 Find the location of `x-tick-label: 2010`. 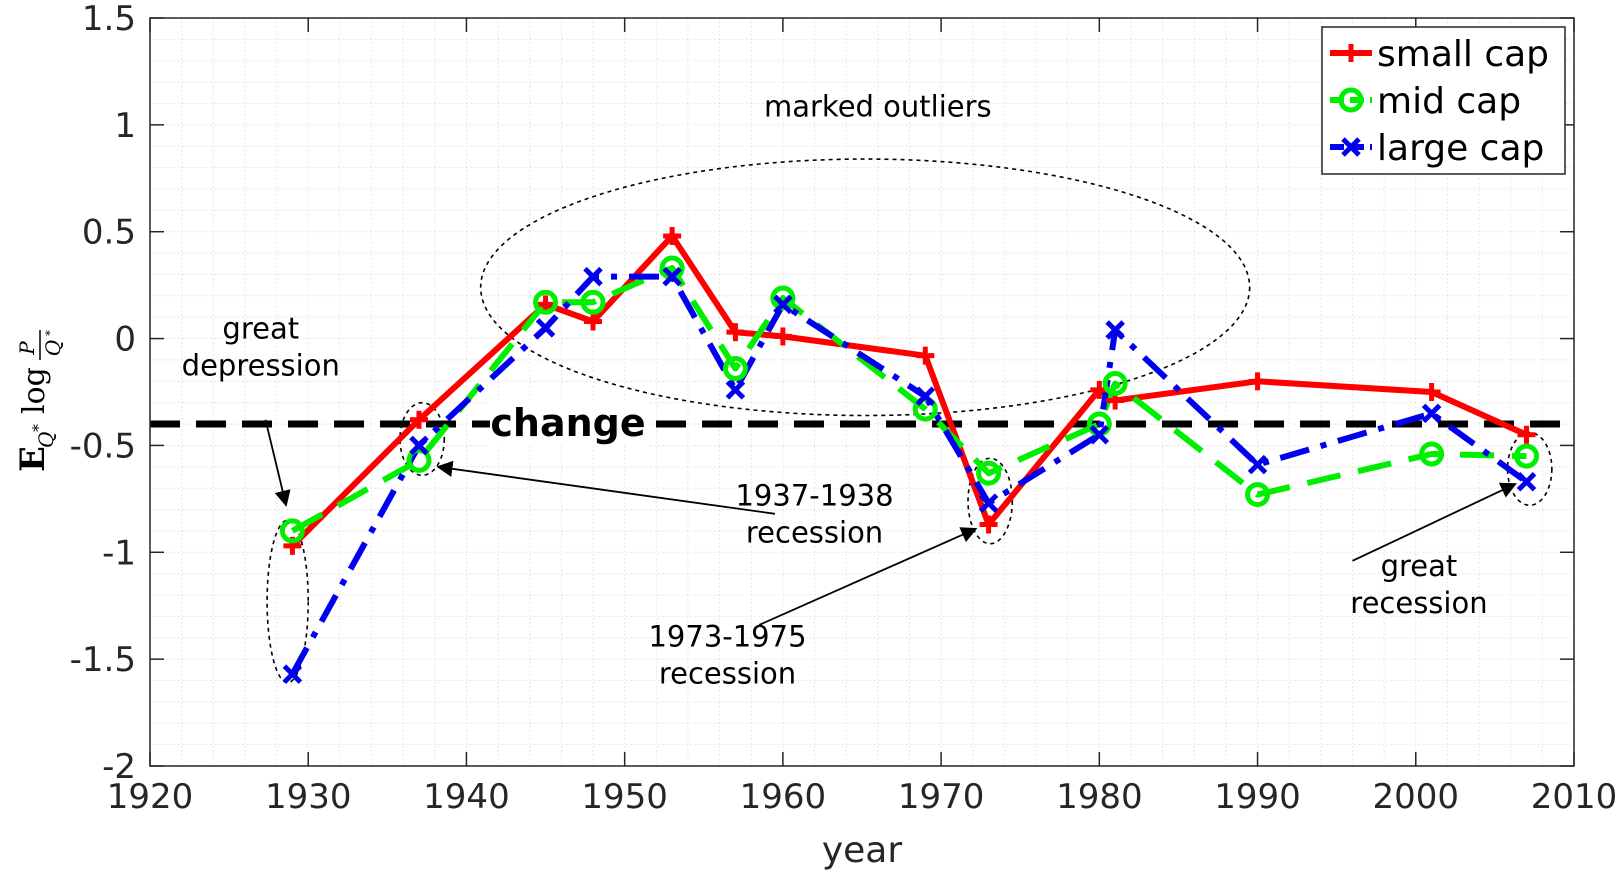

x-tick-label: 2010 is located at coordinates (1574, 797).